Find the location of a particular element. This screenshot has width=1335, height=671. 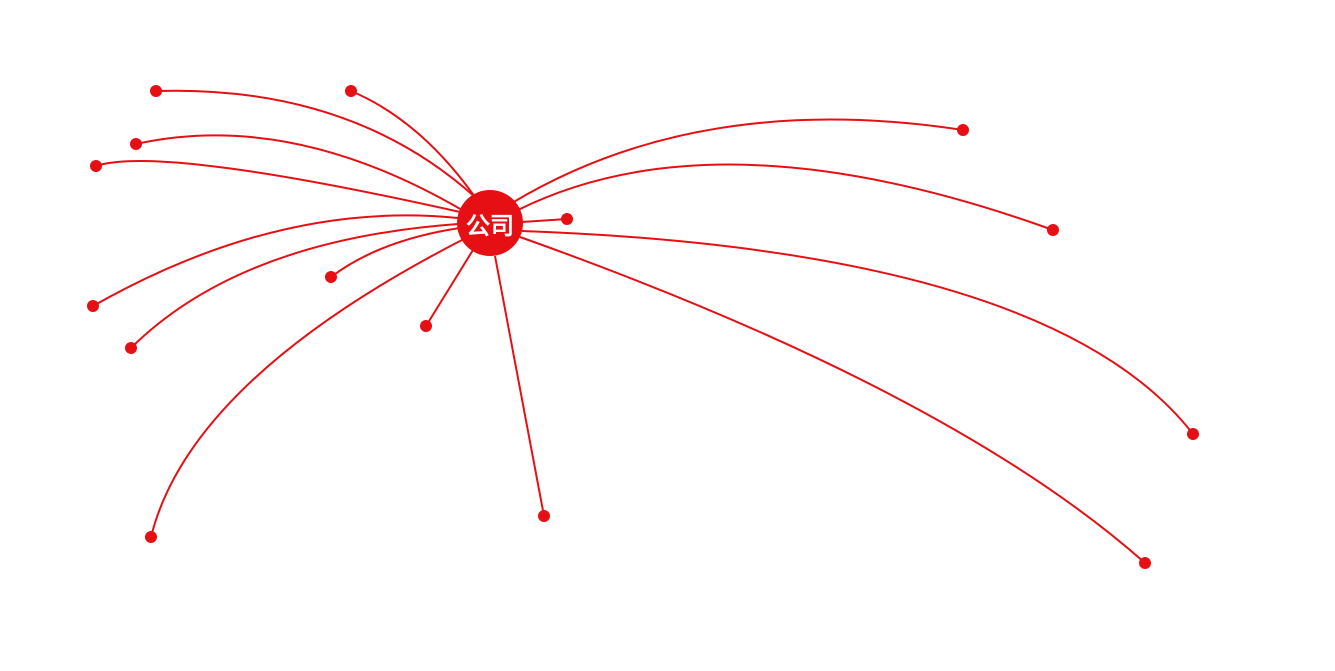

center-node is located at coordinates (490, 223).